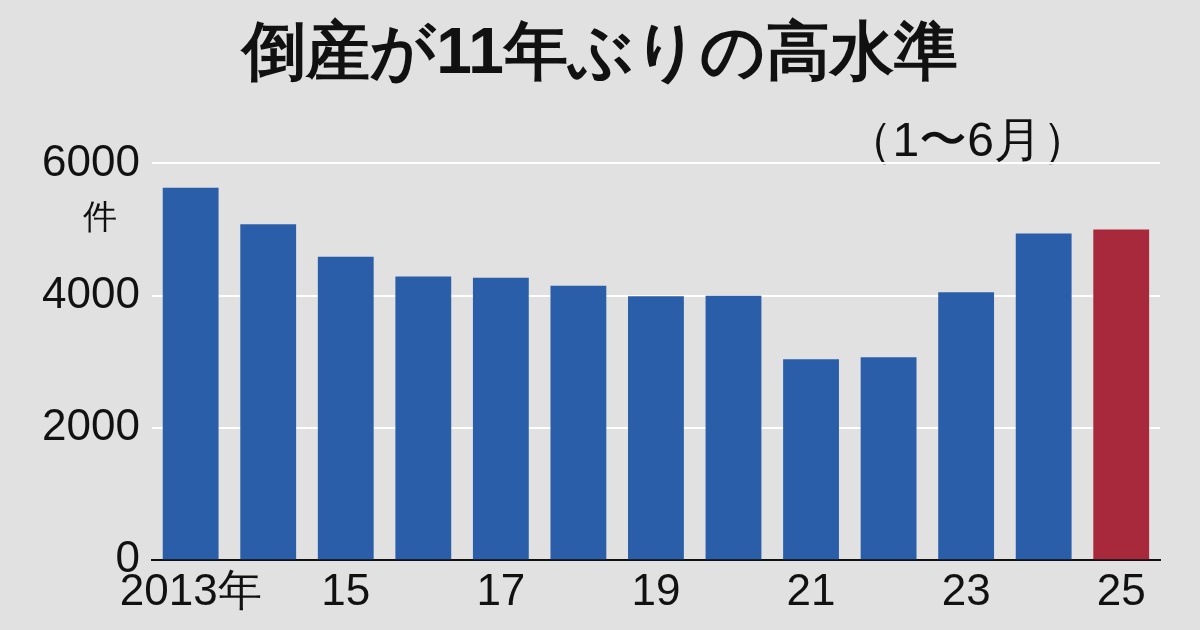 The width and height of the screenshot is (1200, 630). What do you see at coordinates (501, 589) in the screenshot?
I see `x-tick-label: 17` at bounding box center [501, 589].